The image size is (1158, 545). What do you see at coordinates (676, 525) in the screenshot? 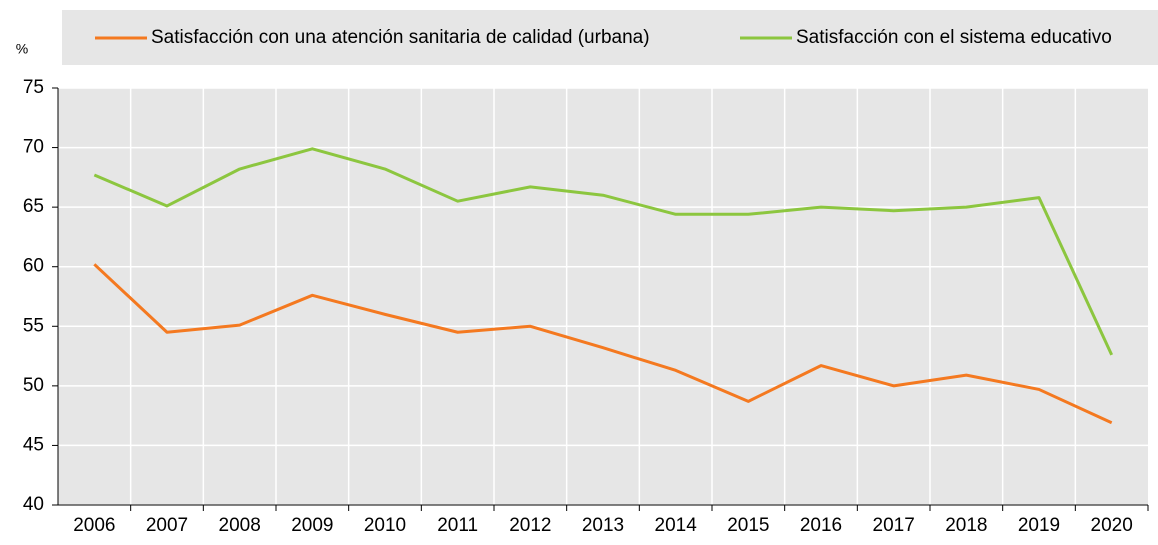
I see `x-tick-label: 2014` at bounding box center [676, 525].